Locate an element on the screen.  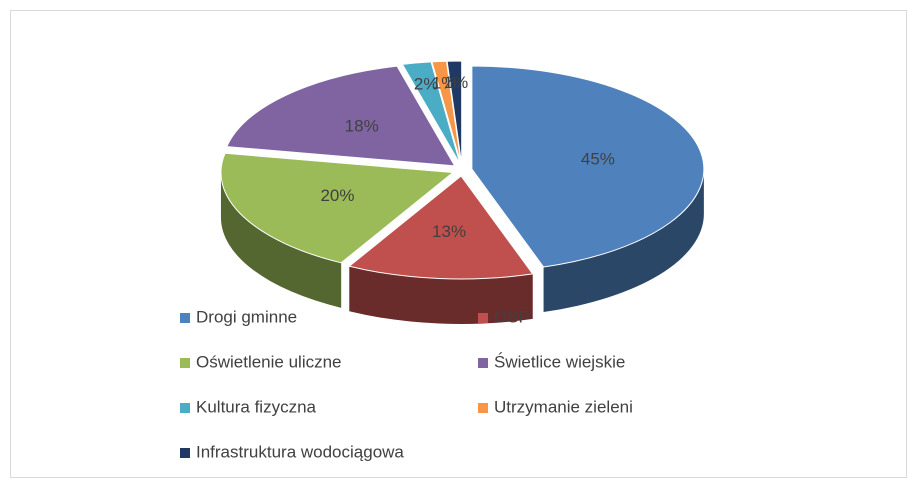
legend-label: Utrzymanie zieleni is located at coordinates (563, 406).